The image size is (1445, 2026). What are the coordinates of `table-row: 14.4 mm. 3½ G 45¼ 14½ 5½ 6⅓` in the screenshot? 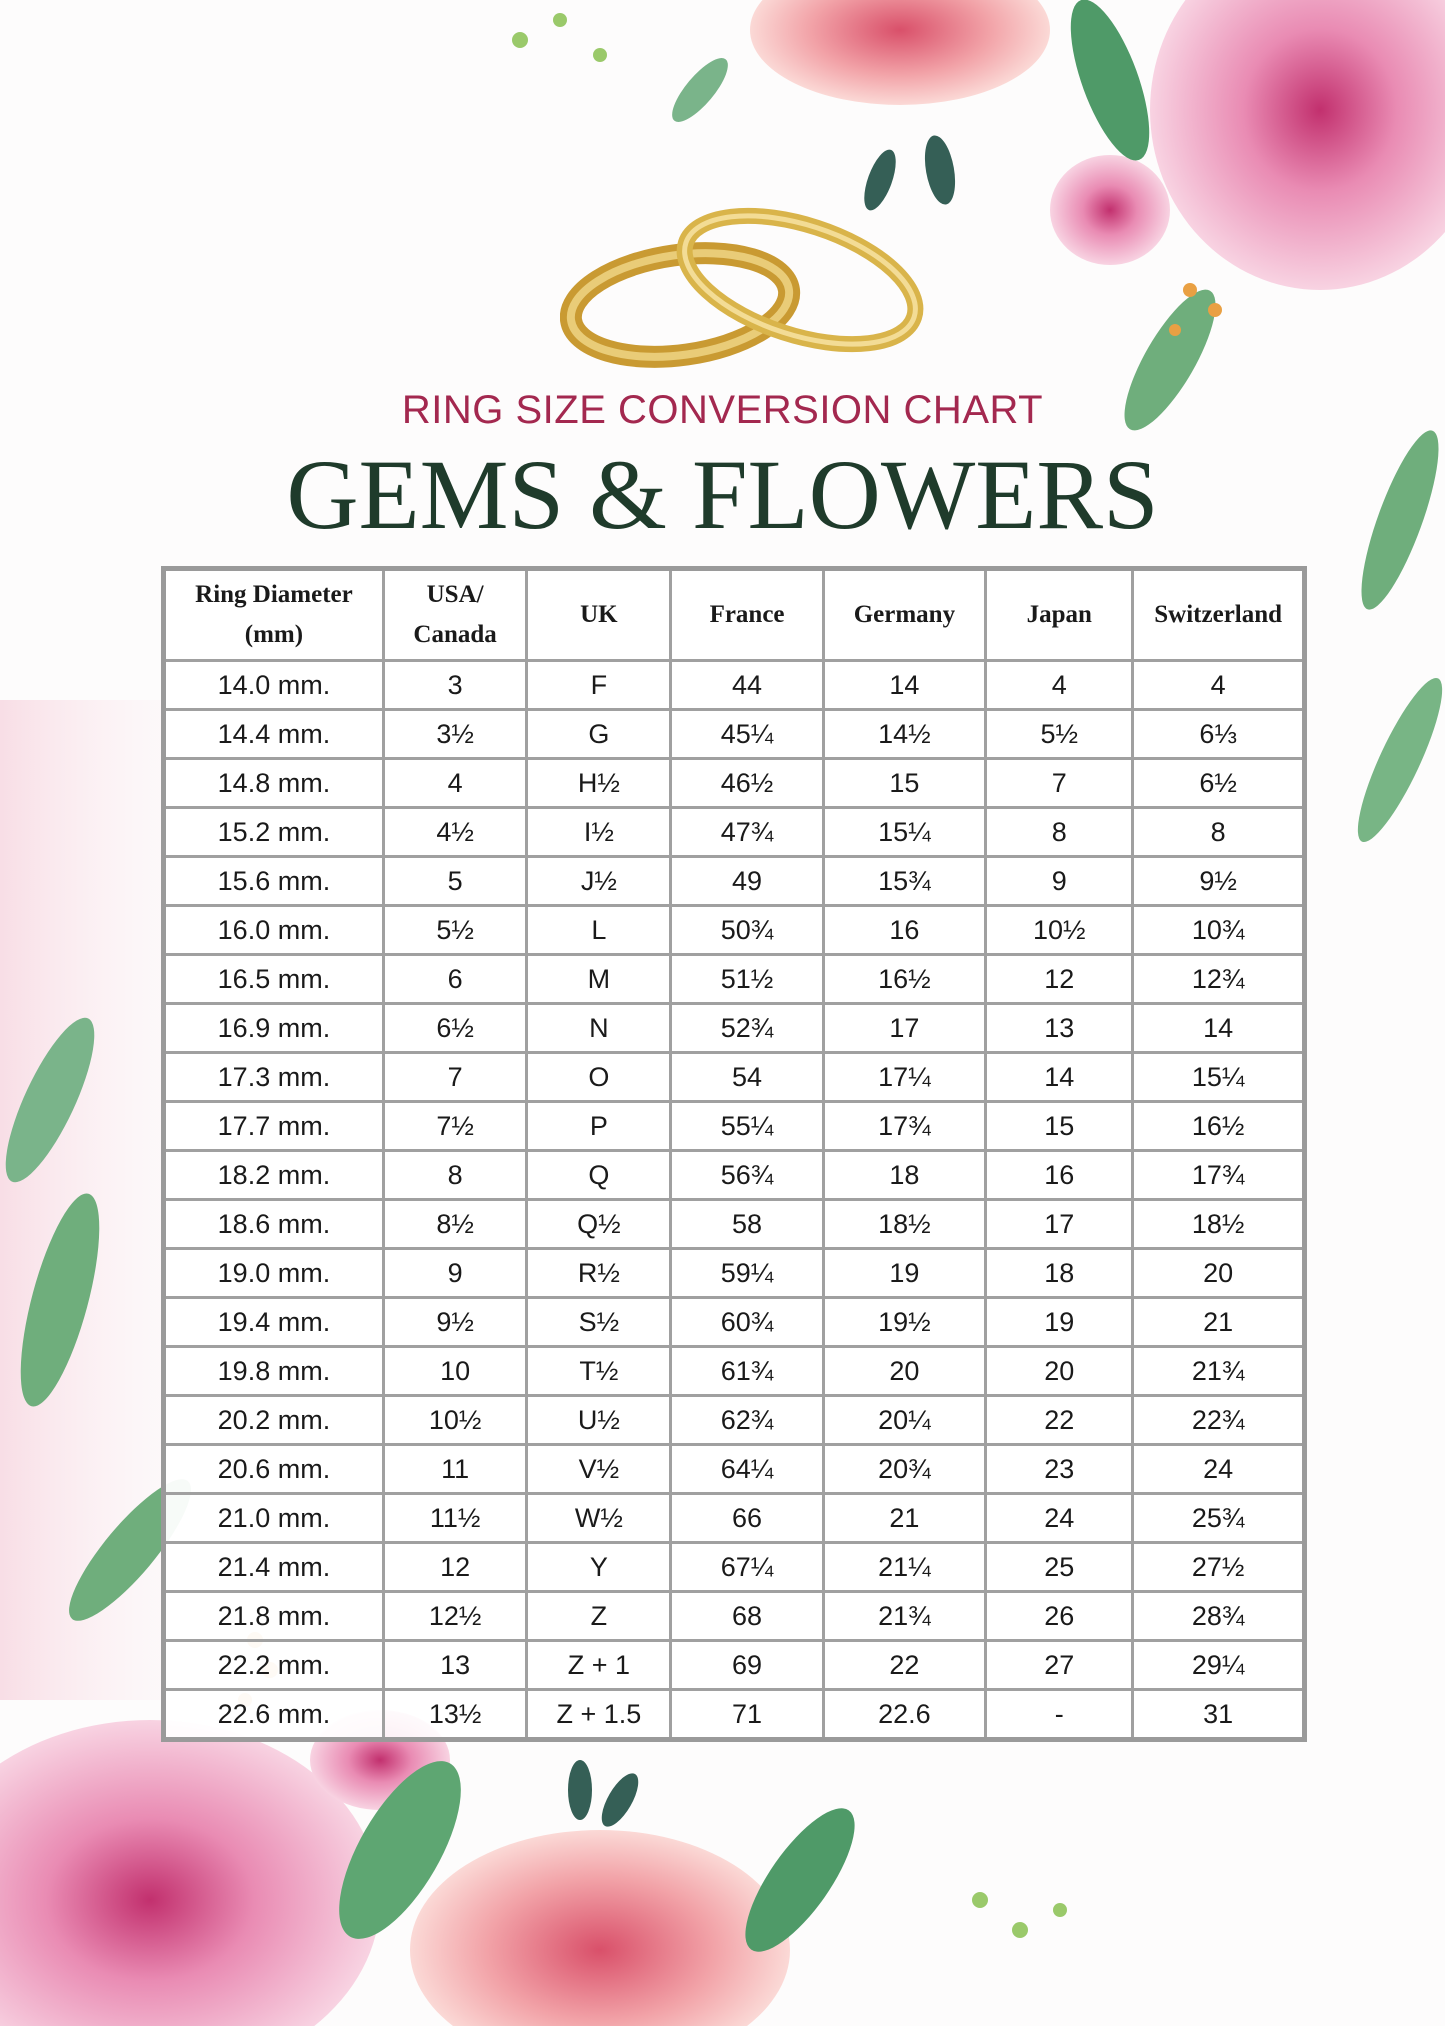 It's located at (734, 734).